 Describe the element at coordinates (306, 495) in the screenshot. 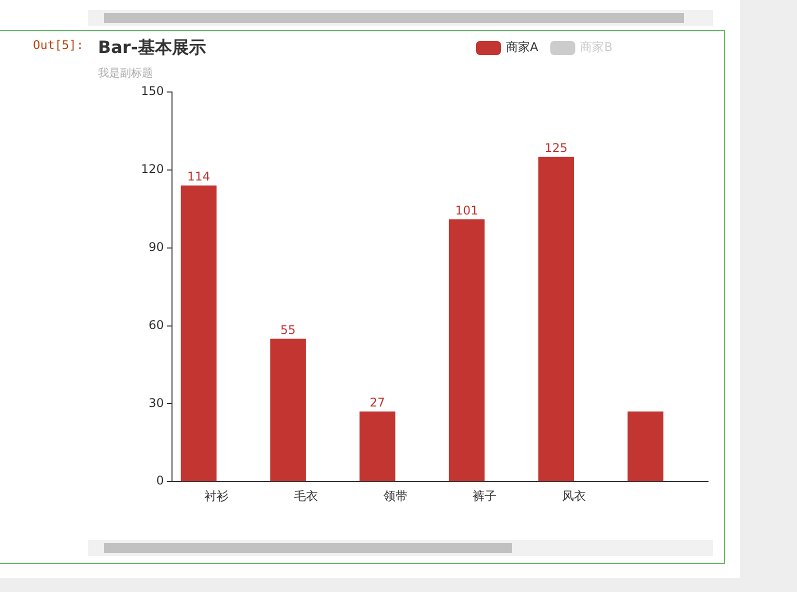

I see `x-tick-label: 毛衣` at that location.